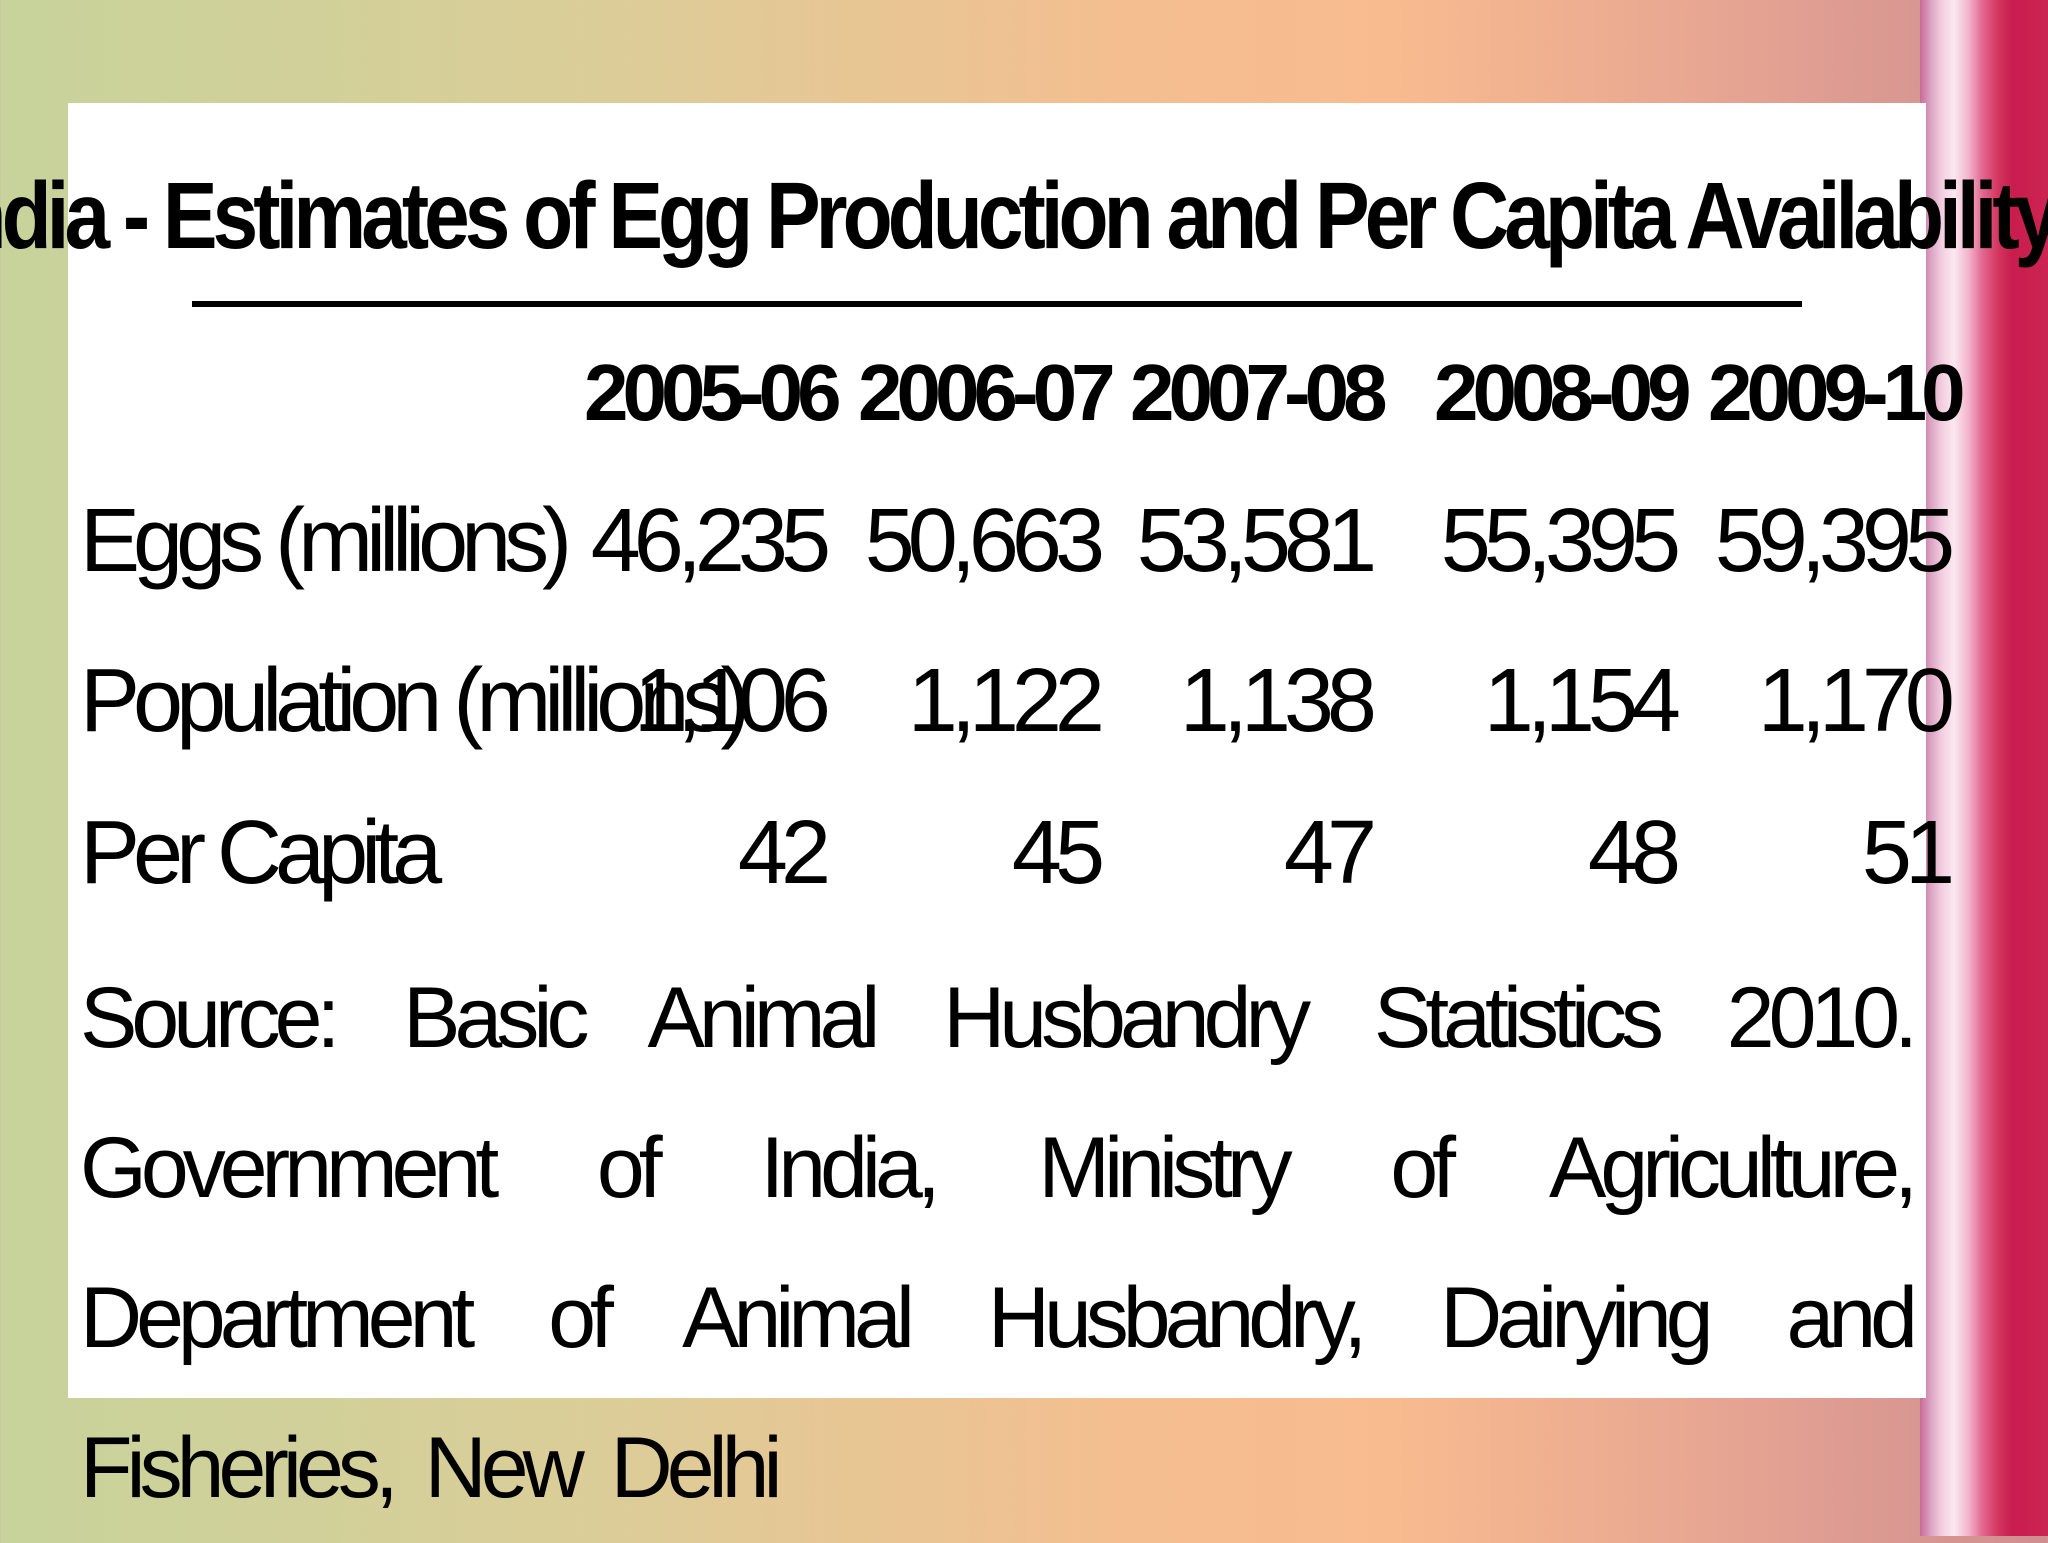  What do you see at coordinates (1256, 541) in the screenshot?
I see `table-cell: 53,581` at bounding box center [1256, 541].